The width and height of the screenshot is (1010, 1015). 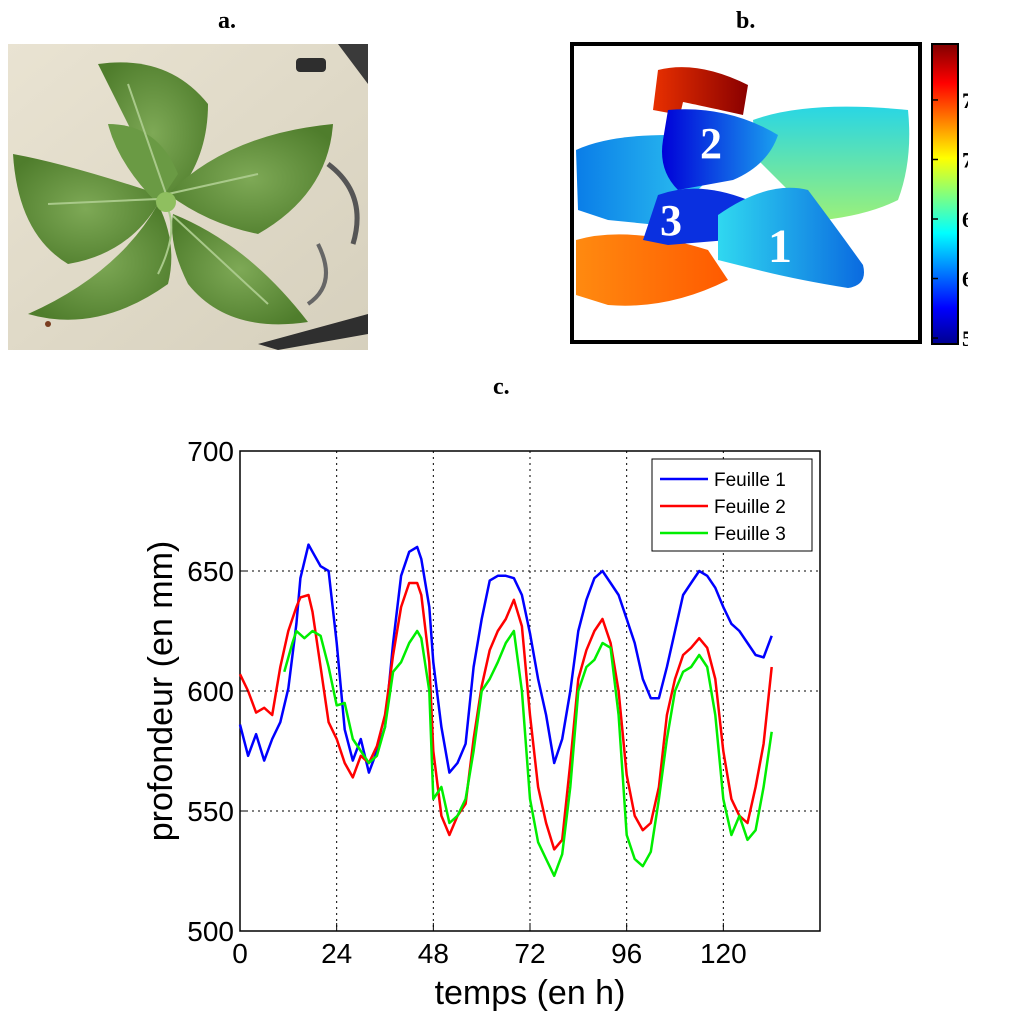 I want to click on leaf-2-region, so click(x=720, y=149).